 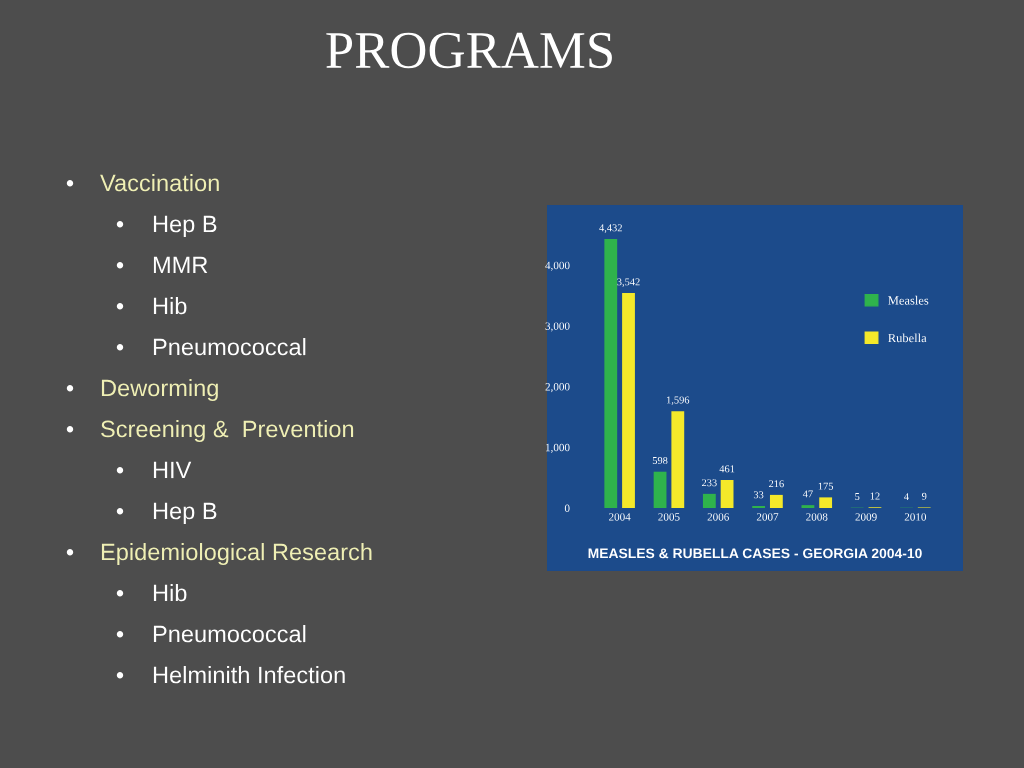 I want to click on text: • Vaccination, so click(x=142, y=183).